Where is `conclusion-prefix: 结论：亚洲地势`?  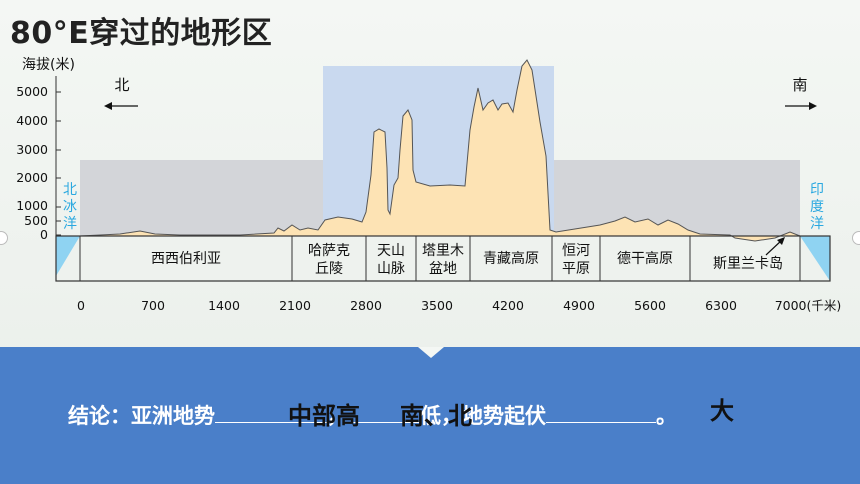
conclusion-prefix: 结论：亚洲地势 is located at coordinates (141, 416).